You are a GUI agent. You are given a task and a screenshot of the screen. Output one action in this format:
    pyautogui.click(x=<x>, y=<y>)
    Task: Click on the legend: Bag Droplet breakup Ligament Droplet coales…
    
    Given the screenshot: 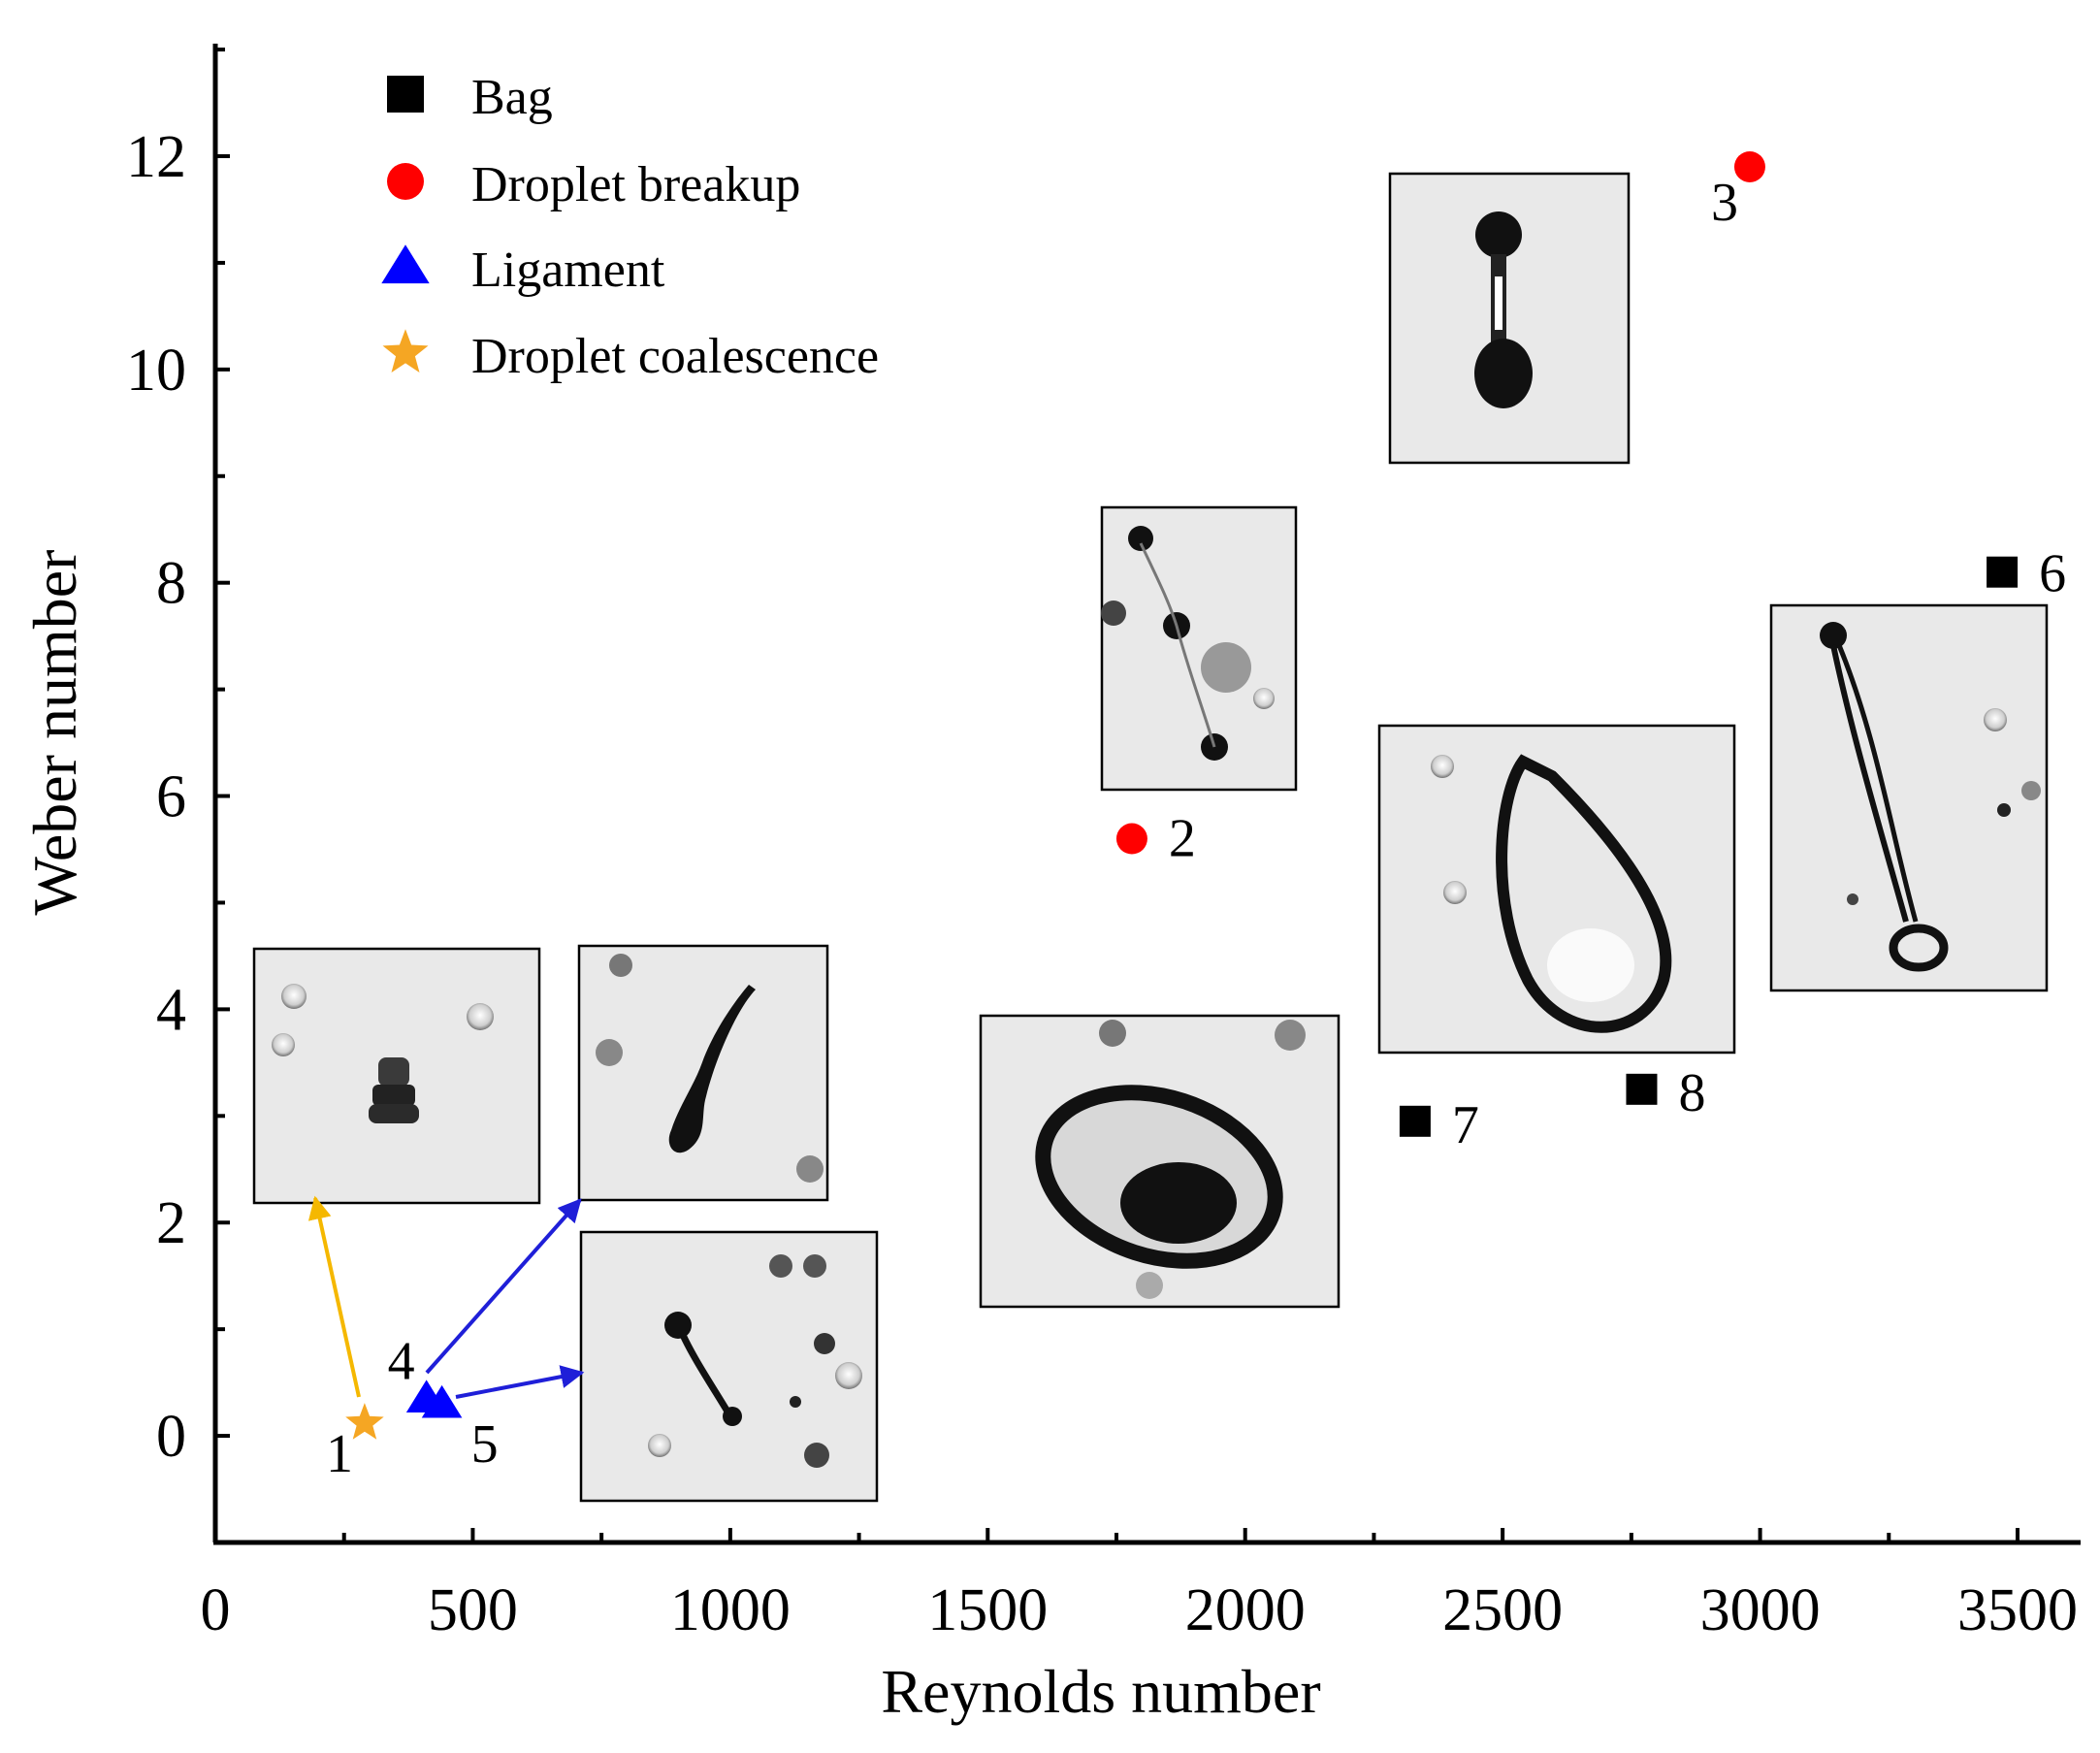 What is the action you would take?
    pyautogui.click(x=630, y=227)
    